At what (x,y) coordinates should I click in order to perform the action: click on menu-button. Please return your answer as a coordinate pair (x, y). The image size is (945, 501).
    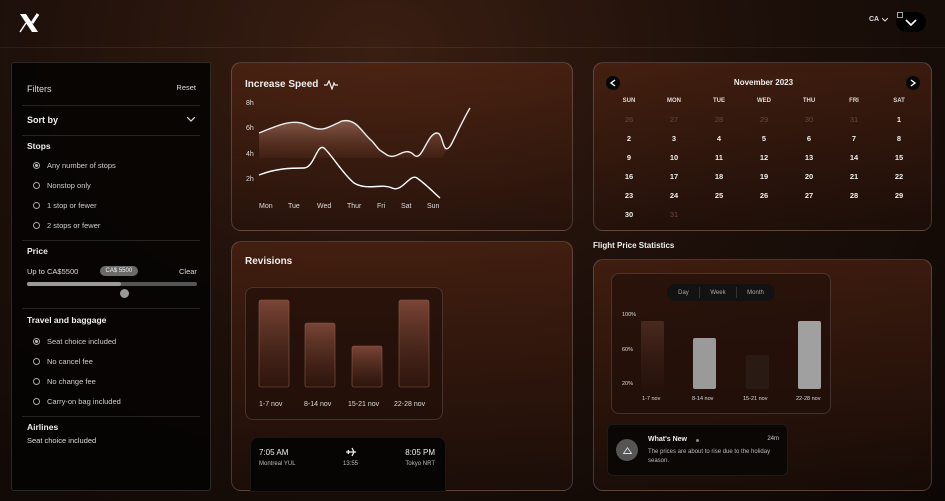
    Looking at the image, I should click on (911, 22).